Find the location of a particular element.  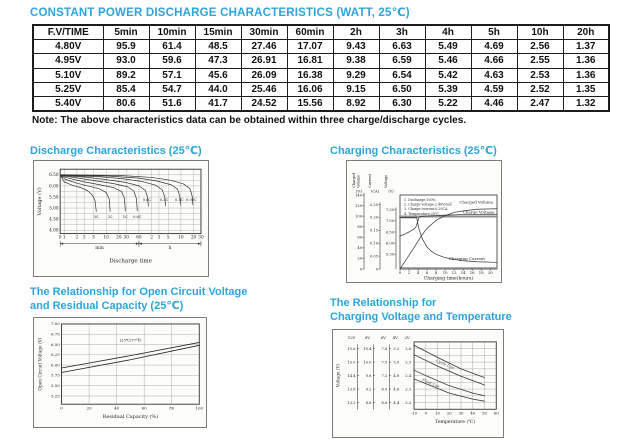

table-cell: 1.35 is located at coordinates (586, 89).